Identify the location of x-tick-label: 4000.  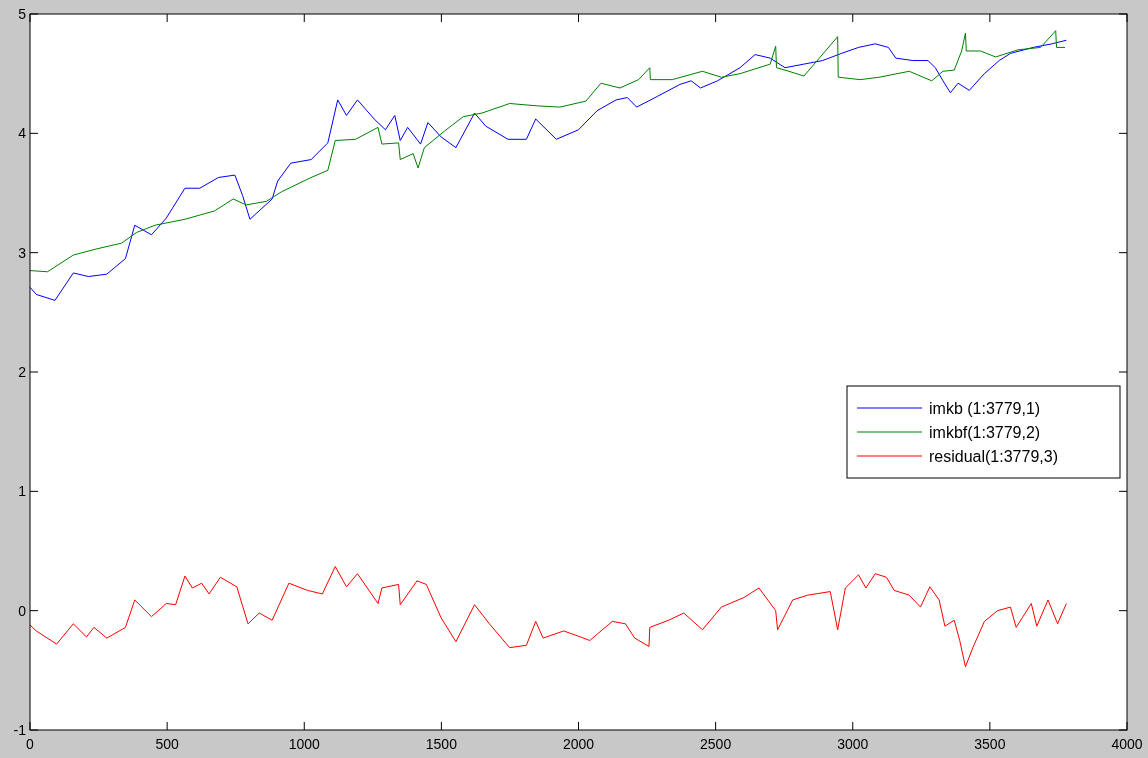
(1127, 744).